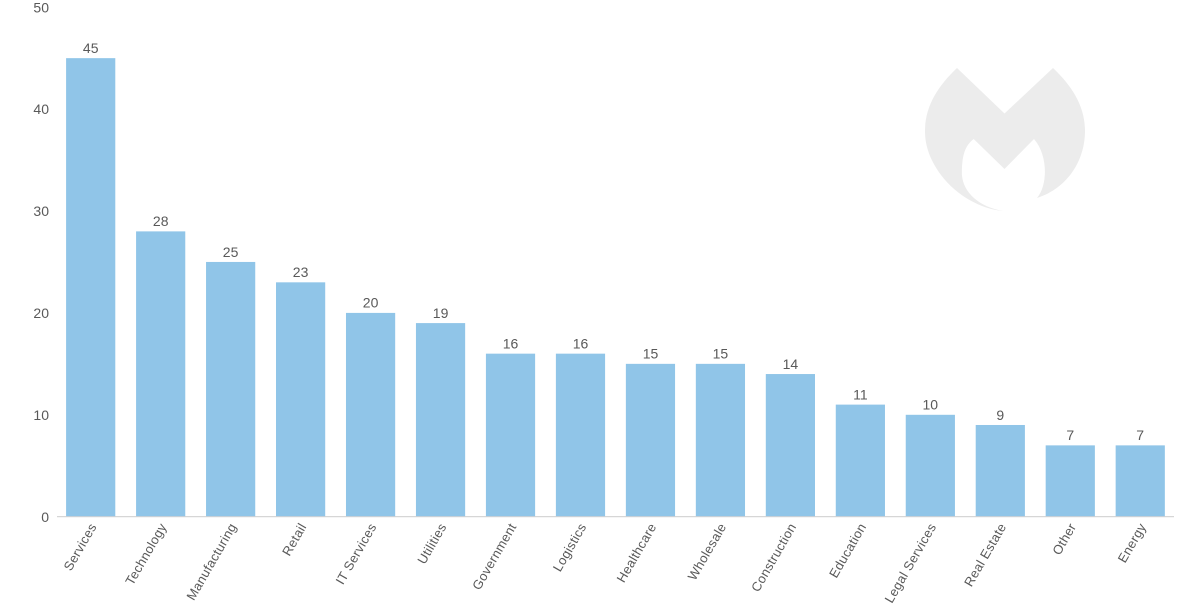  What do you see at coordinates (161, 221) in the screenshot?
I see `svg-text: 28` at bounding box center [161, 221].